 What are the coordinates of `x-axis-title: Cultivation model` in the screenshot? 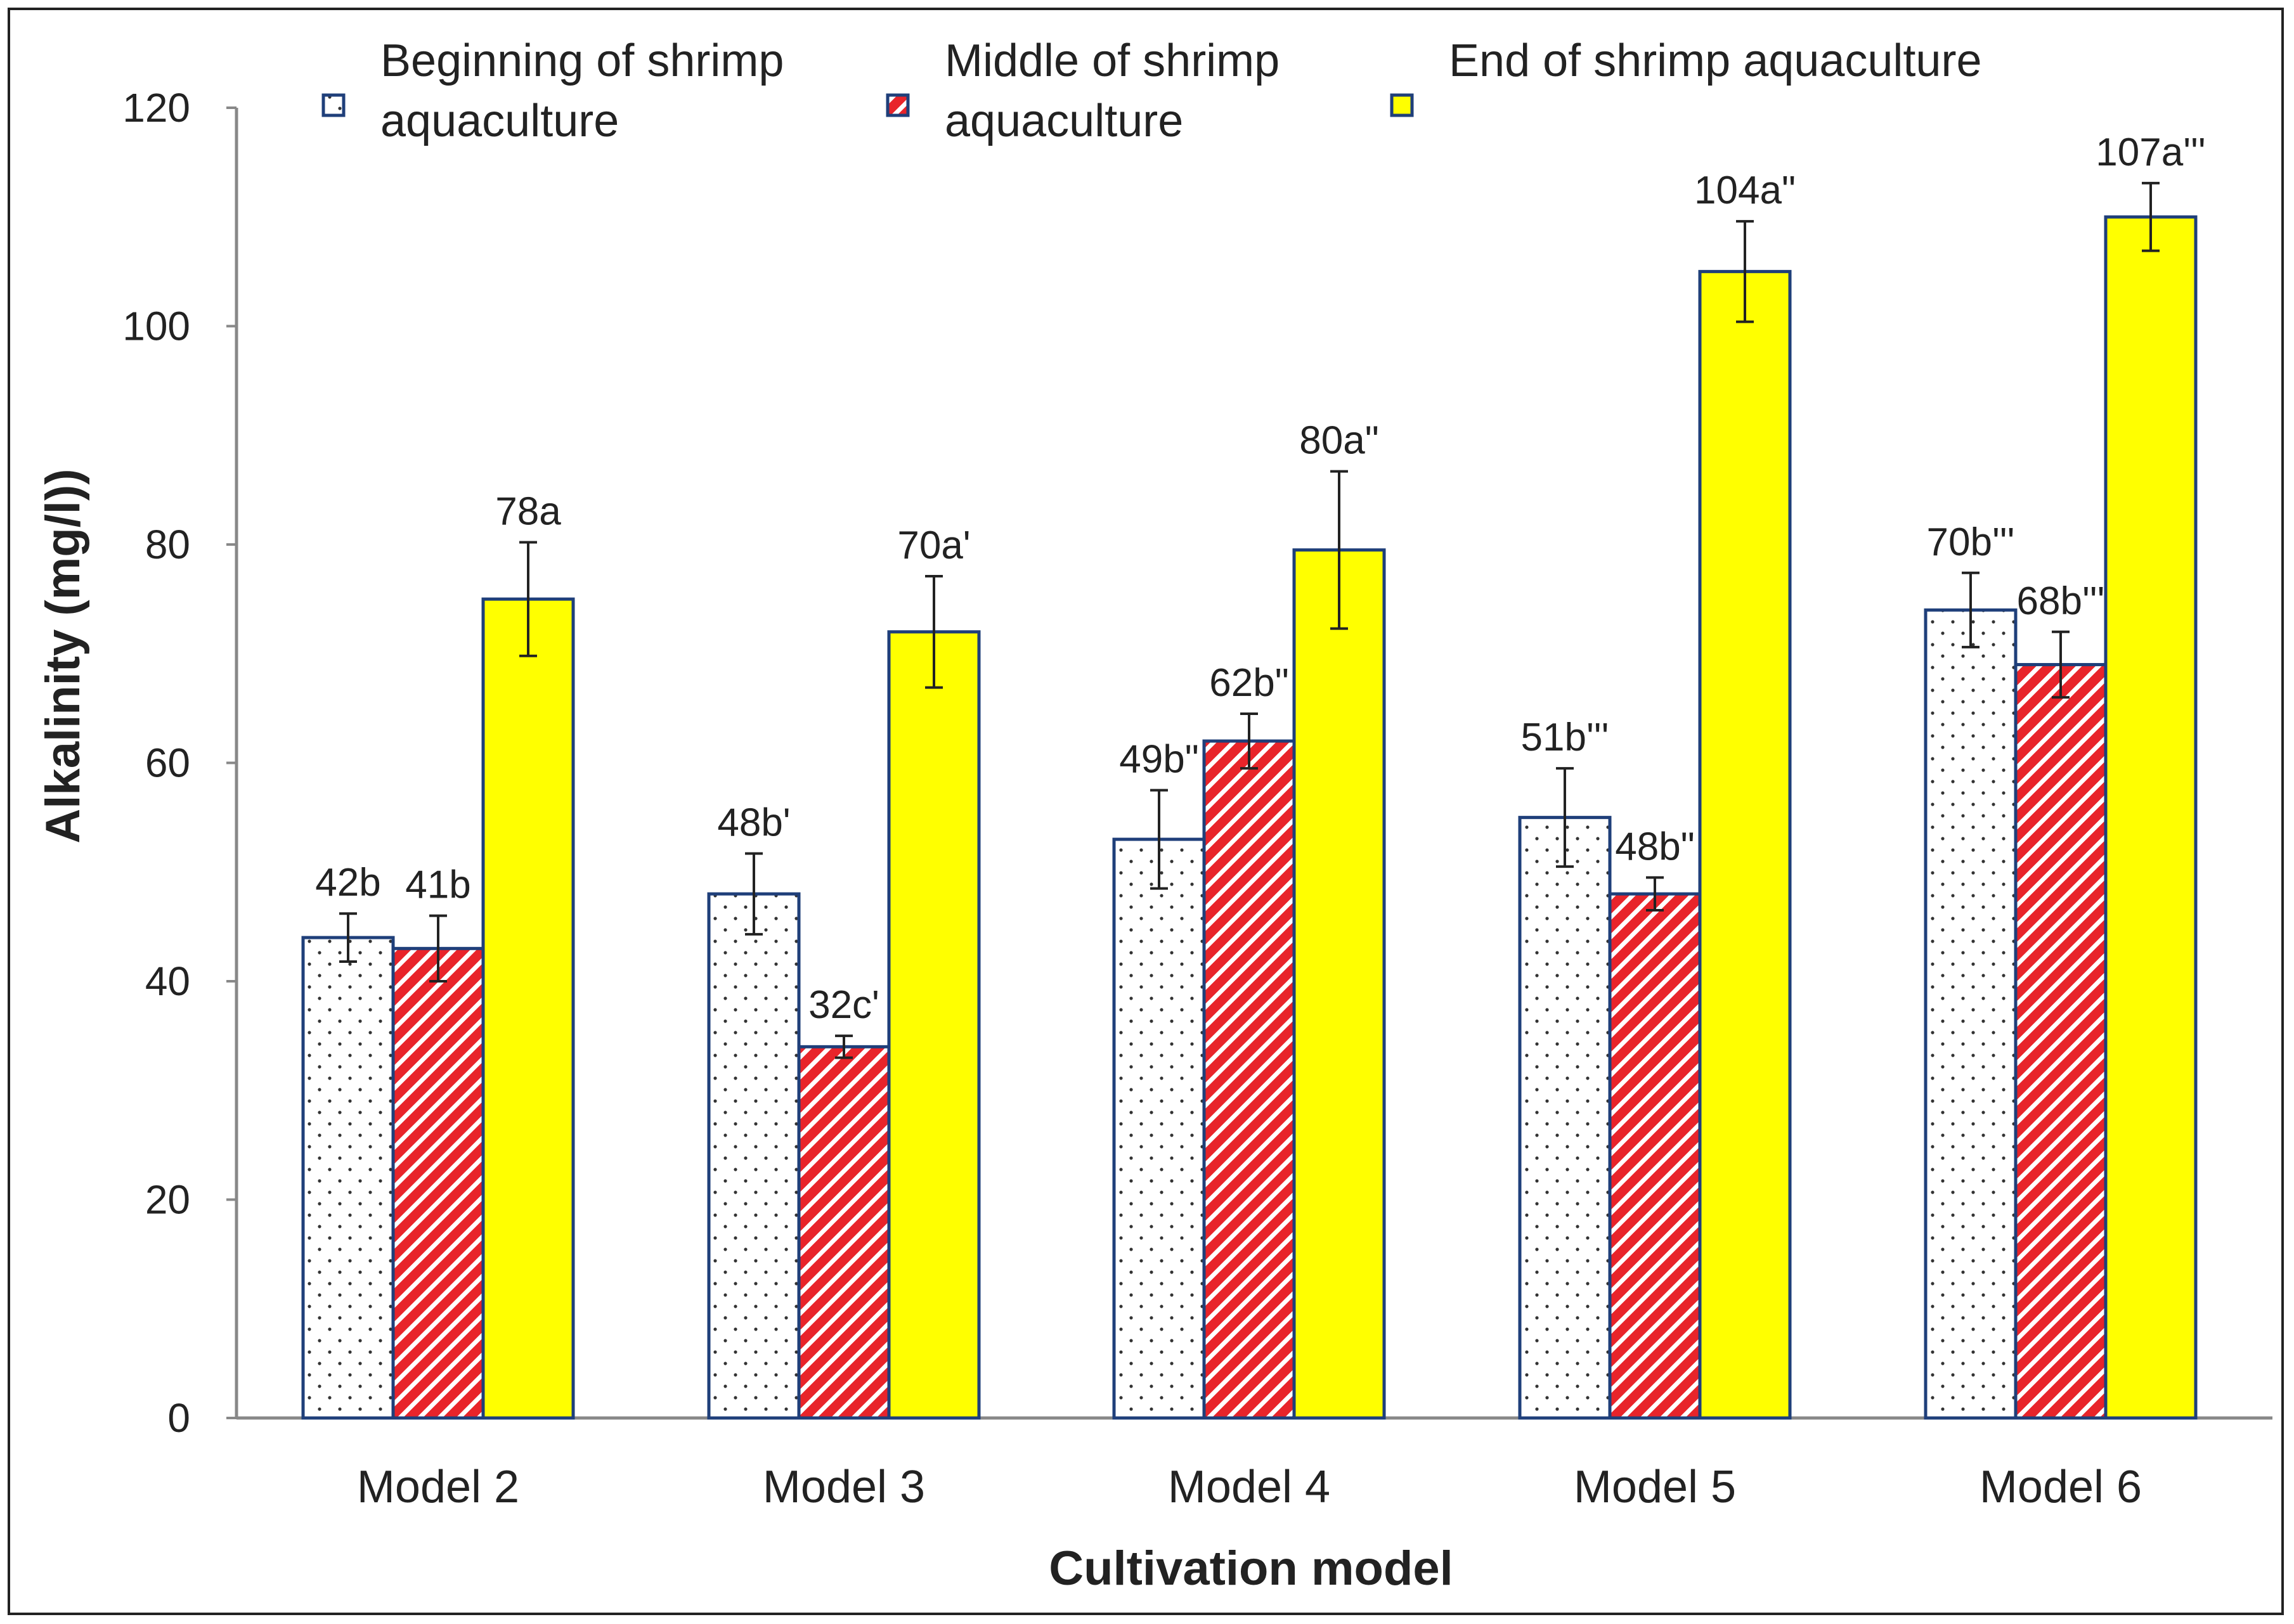 It's located at (1251, 1568).